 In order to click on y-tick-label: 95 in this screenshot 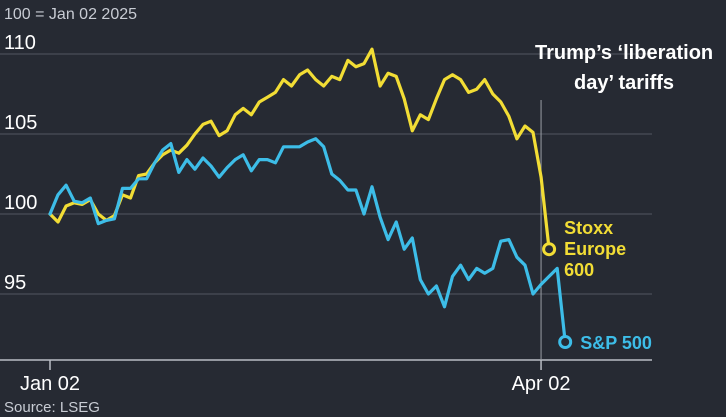, I will do `click(15, 283)`.